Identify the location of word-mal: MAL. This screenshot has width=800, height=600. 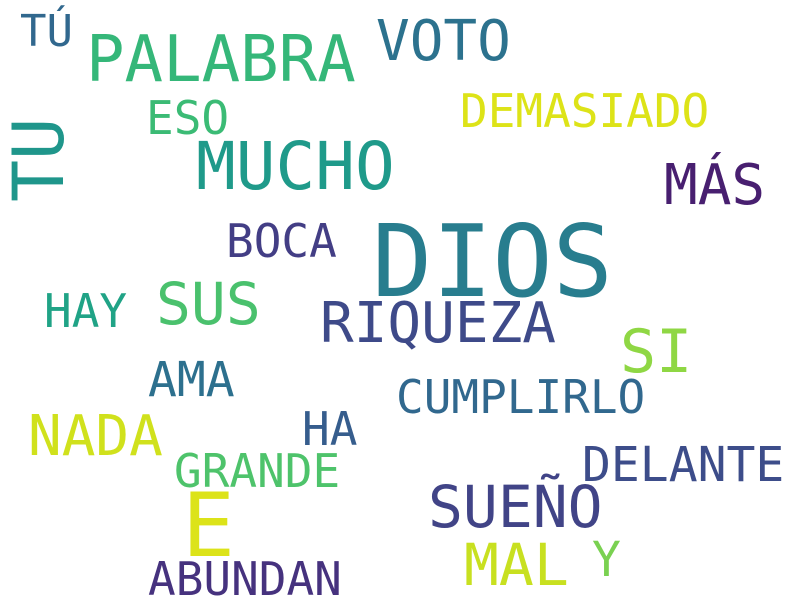
(516, 565).